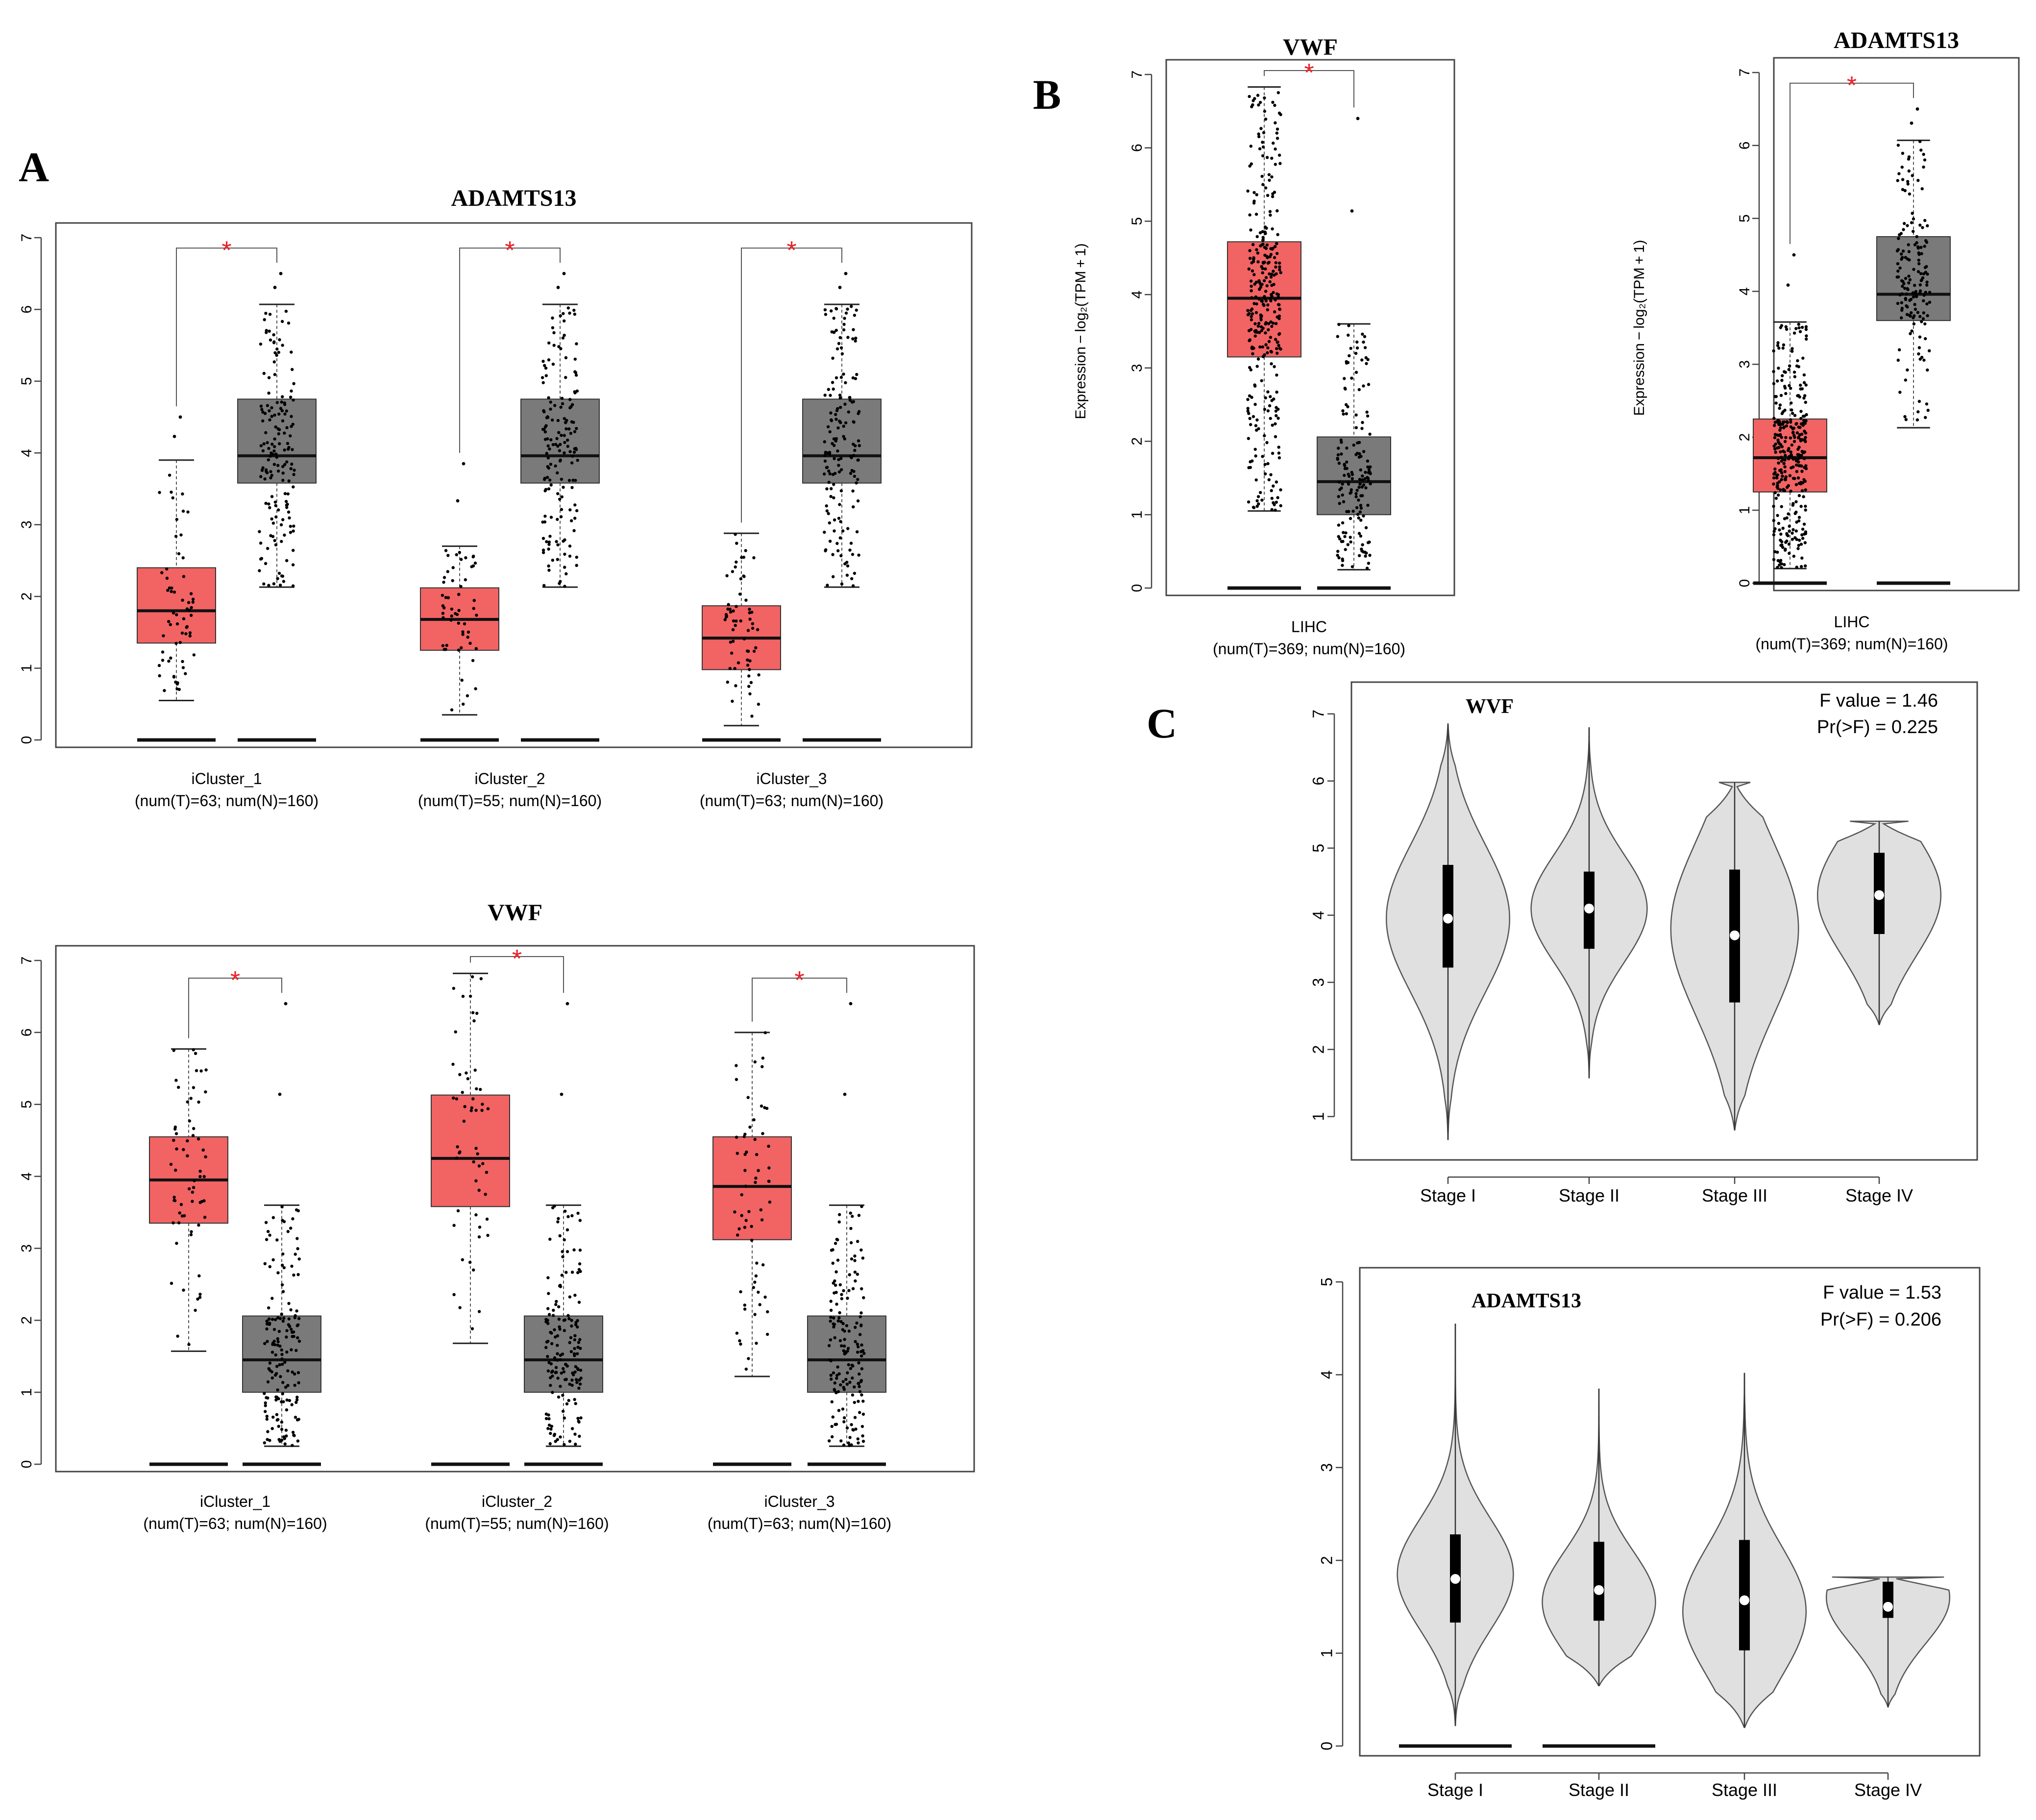 The height and width of the screenshot is (1820, 2036). What do you see at coordinates (1882, 1292) in the screenshot?
I see `f-value-text: F value = 1.53` at bounding box center [1882, 1292].